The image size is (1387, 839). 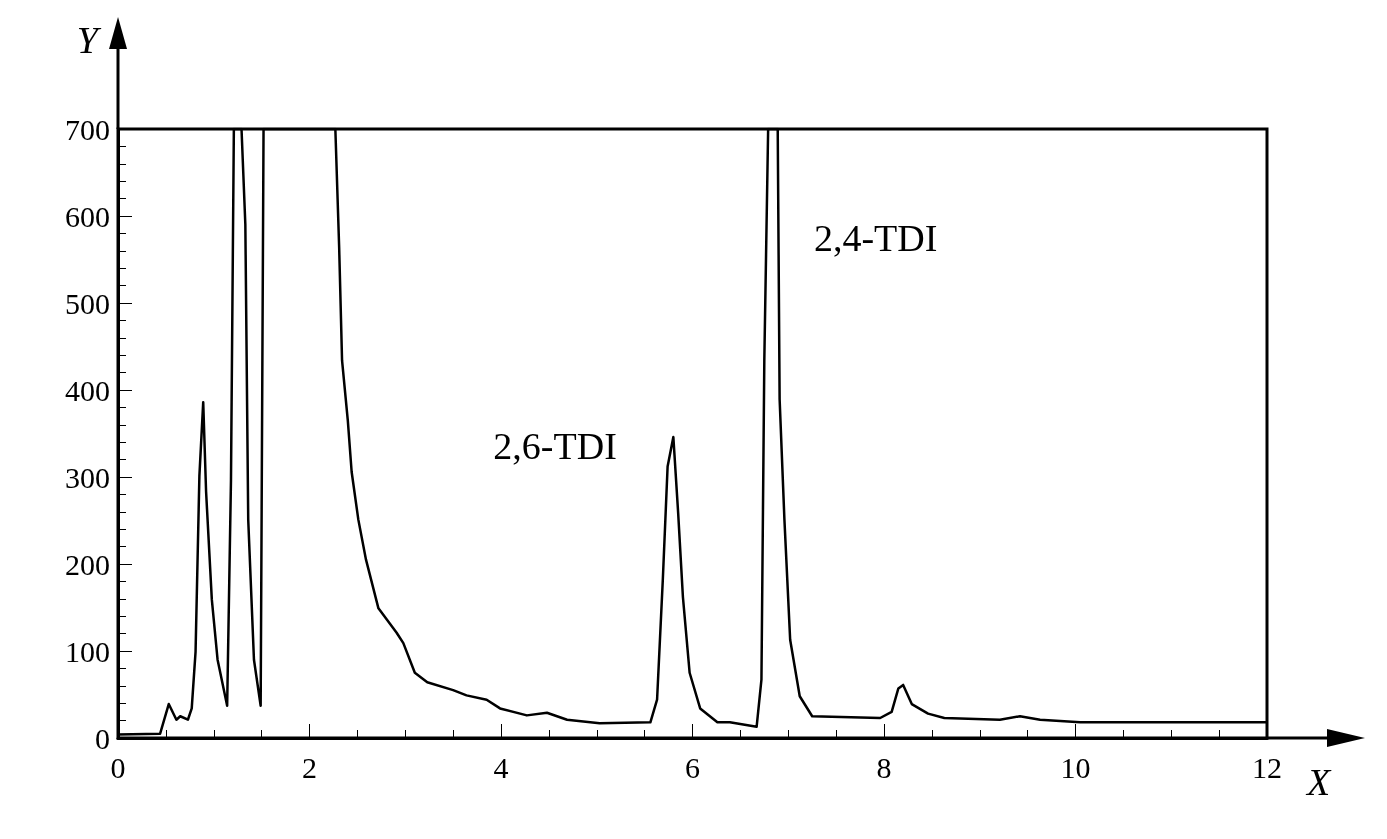 I want to click on x-tick-label: 10, so click(x=1075, y=767).